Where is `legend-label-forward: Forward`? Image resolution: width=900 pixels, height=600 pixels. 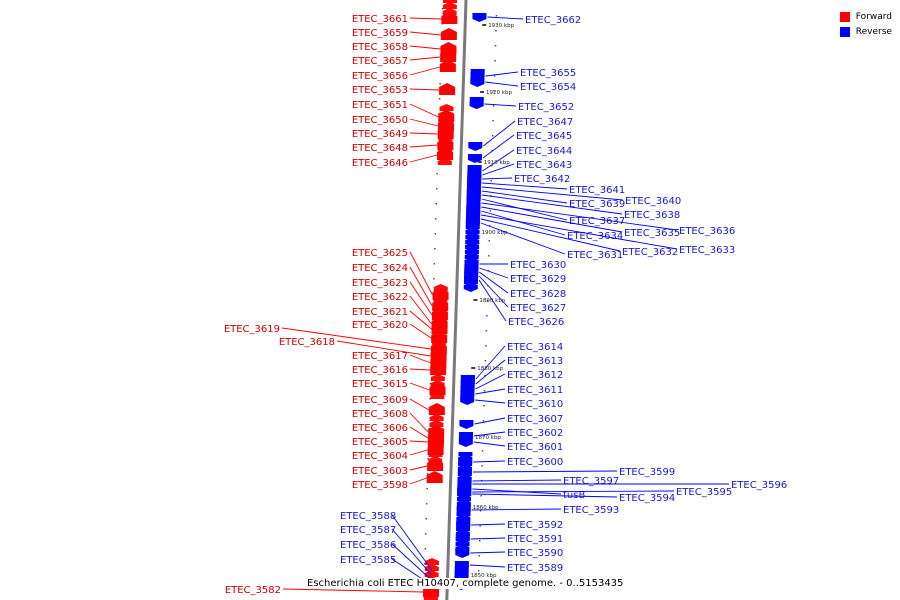 legend-label-forward: Forward is located at coordinates (873, 16).